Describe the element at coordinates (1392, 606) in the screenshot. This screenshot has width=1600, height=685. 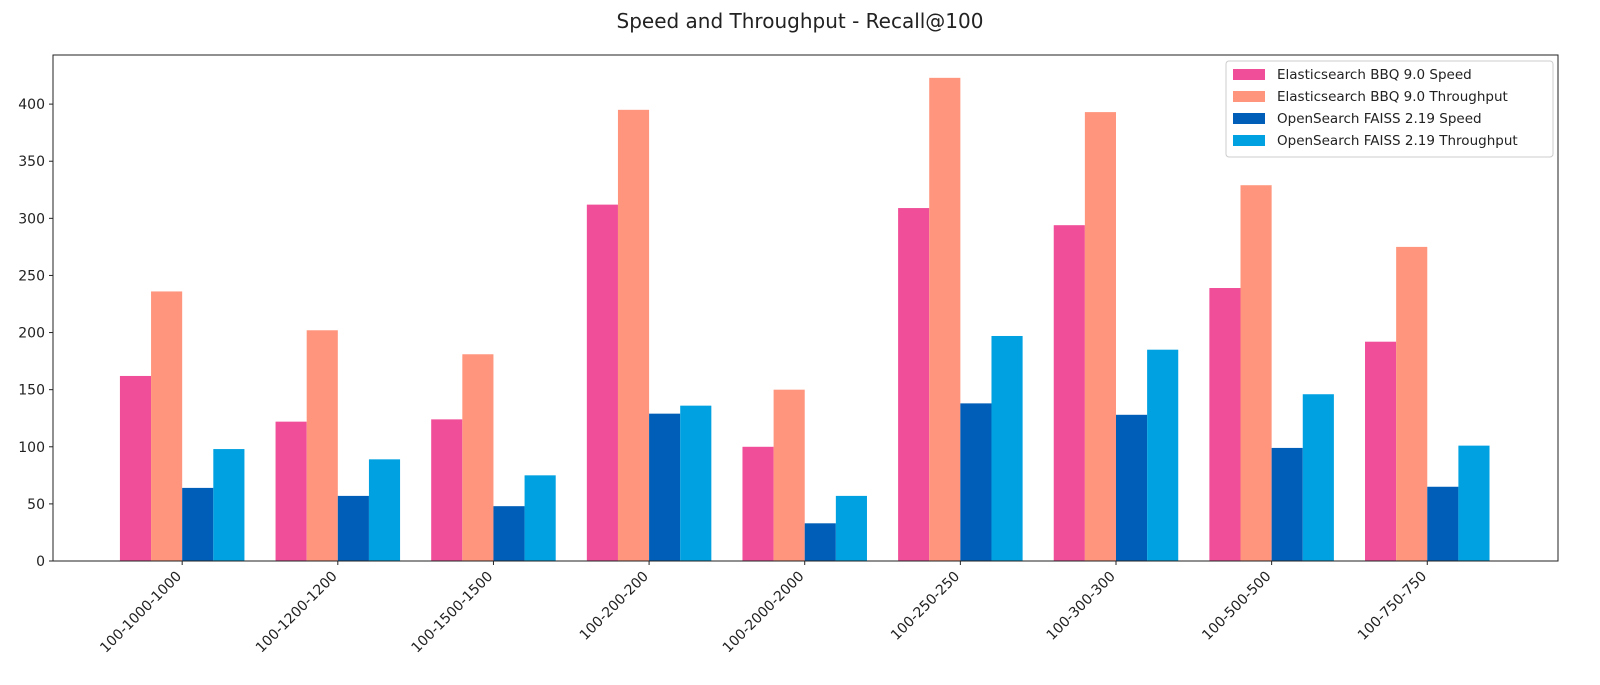
I see `x-tick-label: 100-750-750` at that location.